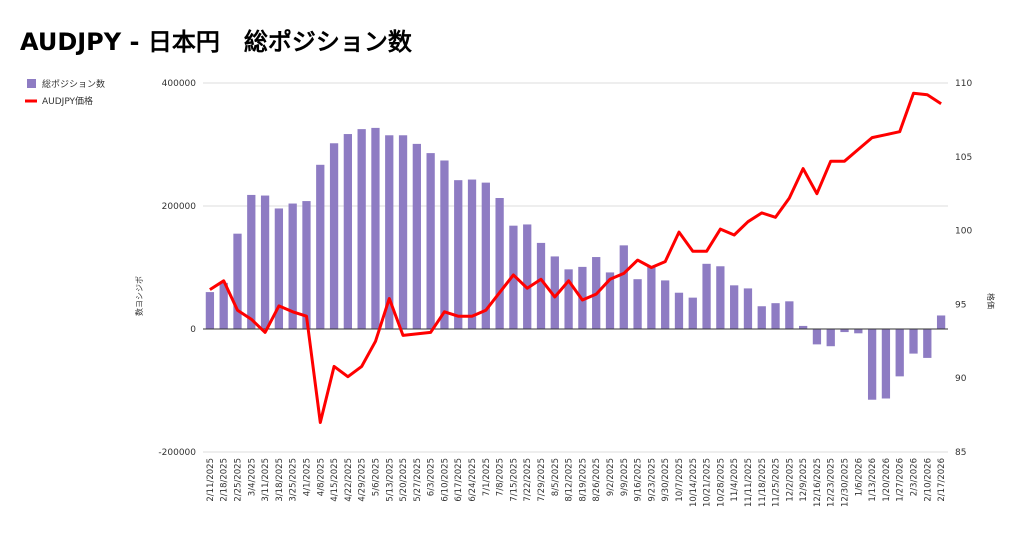 The image size is (1024, 535). I want to click on legend: 総ポジション数 AUDJPY価格, so click(65, 92).